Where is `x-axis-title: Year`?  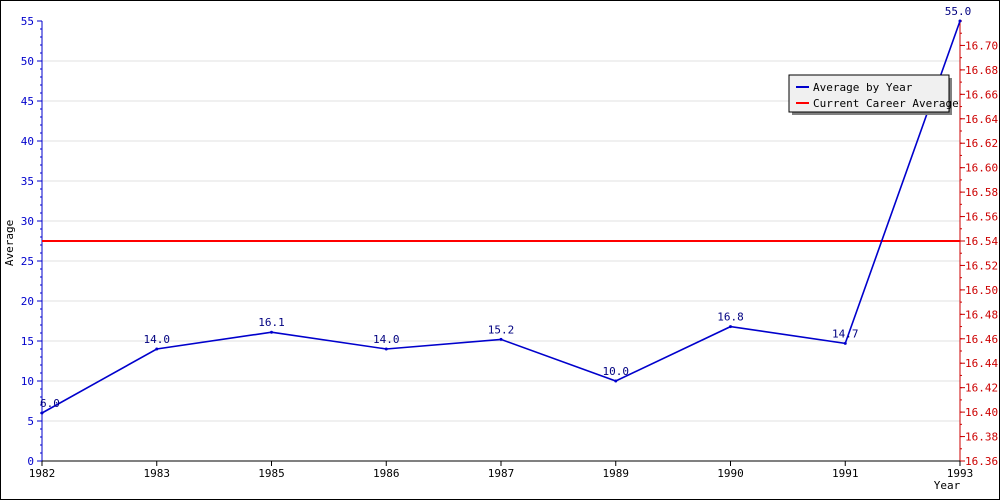 x-axis-title: Year is located at coordinates (947, 485).